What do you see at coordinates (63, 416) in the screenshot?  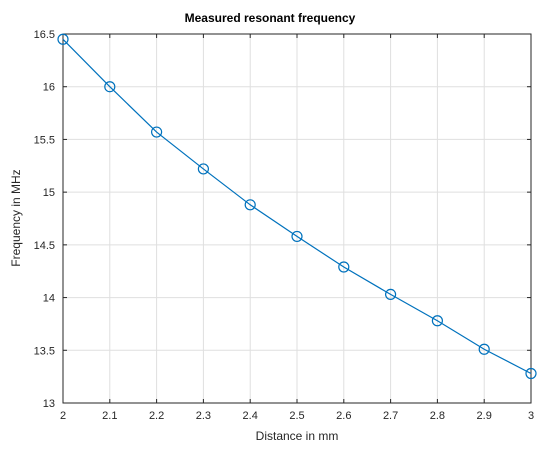 I see `x-tick-label: 2` at bounding box center [63, 416].